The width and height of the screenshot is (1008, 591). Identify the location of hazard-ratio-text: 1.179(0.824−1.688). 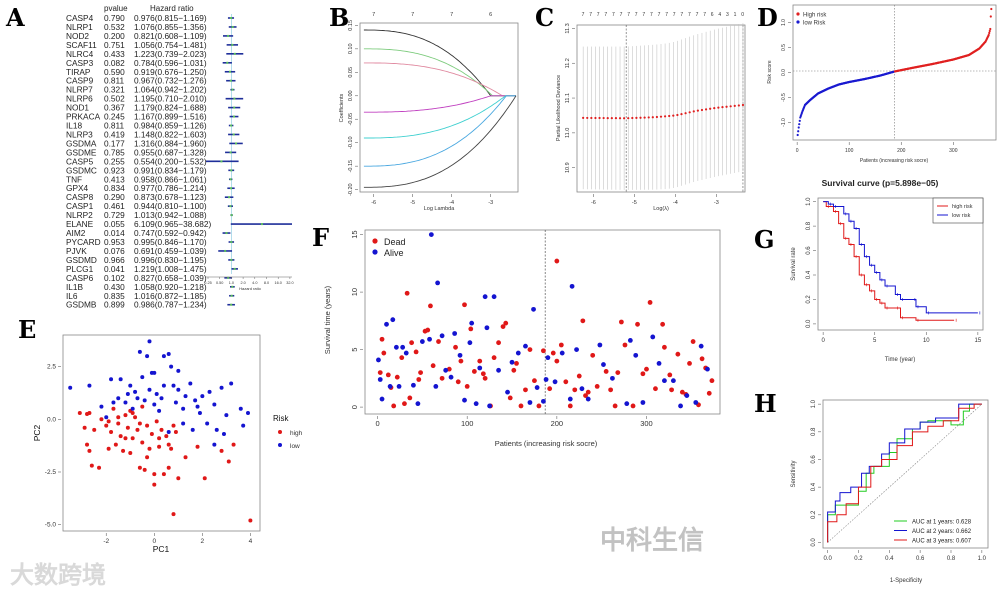
(170, 108).